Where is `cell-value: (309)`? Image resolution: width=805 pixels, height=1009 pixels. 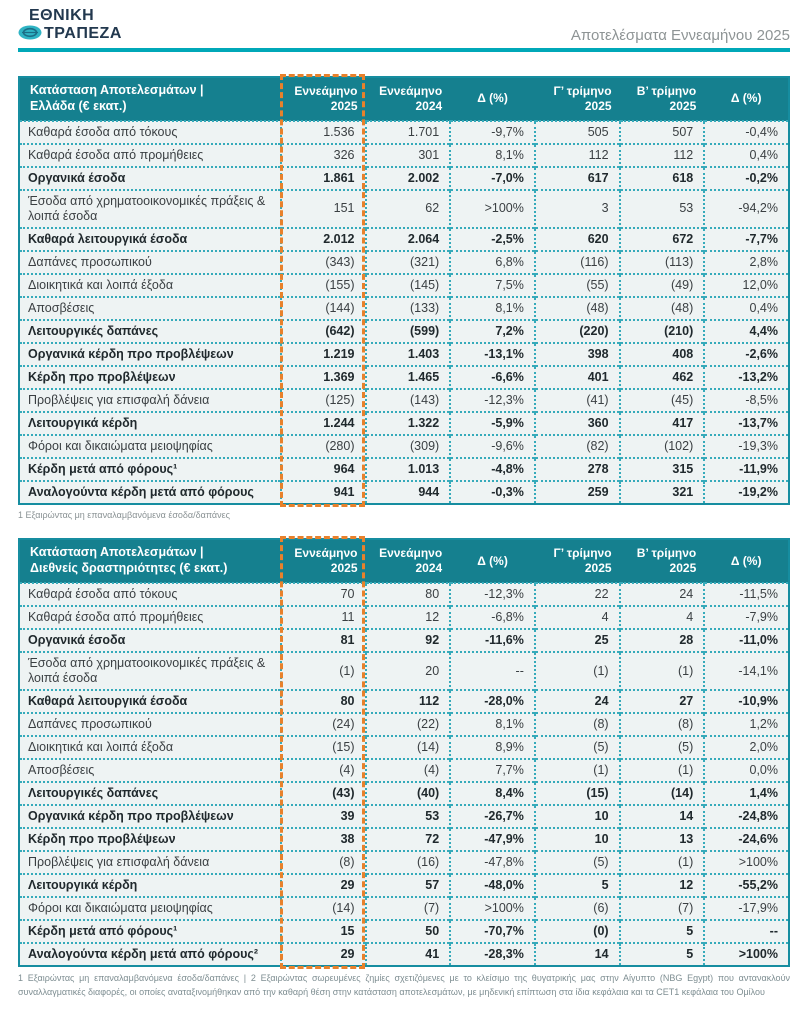 cell-value: (309) is located at coordinates (407, 445).